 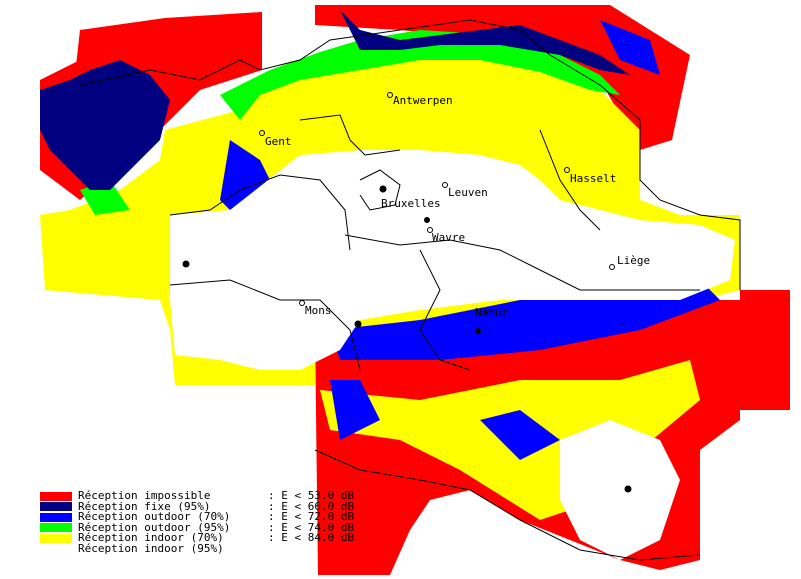 I want to click on legend-value: : E < 74.0 dB, so click(x=311, y=527).